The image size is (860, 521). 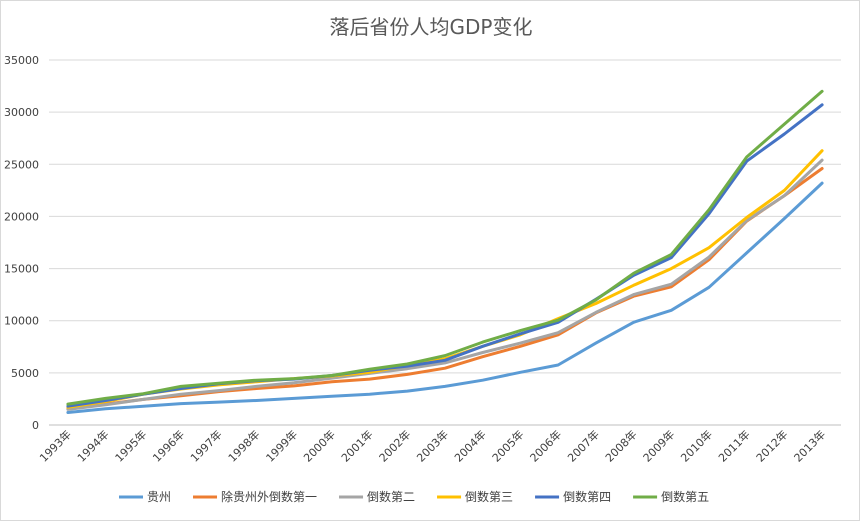 What do you see at coordinates (55, 445) in the screenshot?
I see `x-tick-label: 1993年` at bounding box center [55, 445].